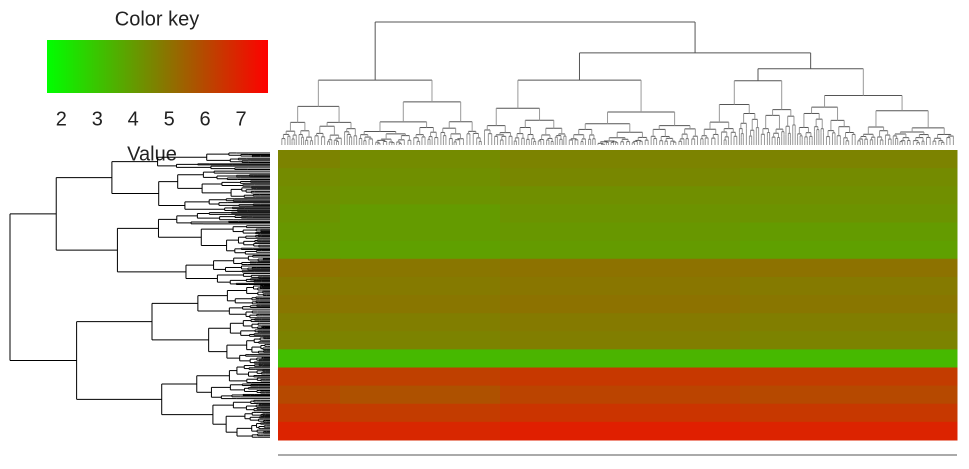  Describe the element at coordinates (157, 19) in the screenshot. I see `color-key-title: Color key` at that location.